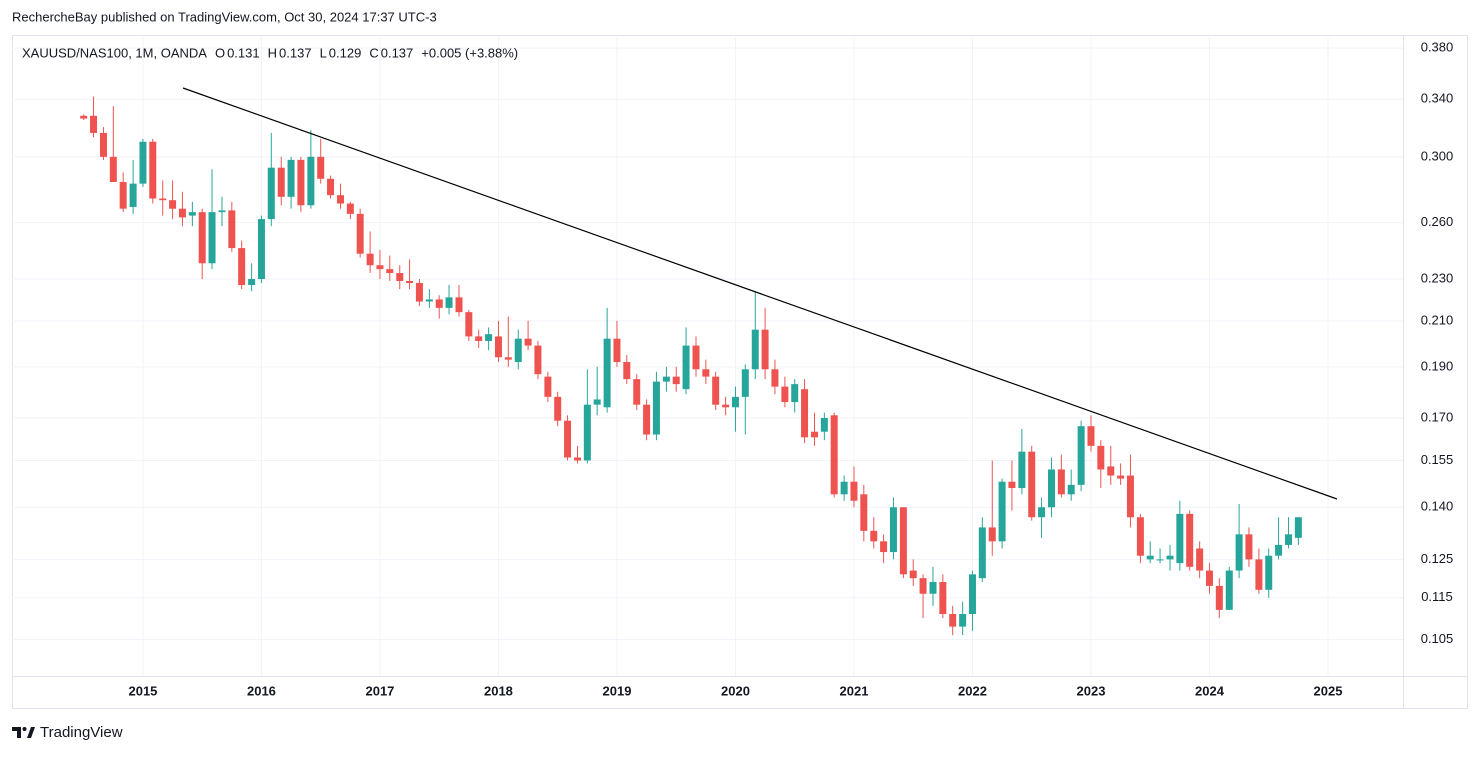 This screenshot has width=1480, height=759. Describe the element at coordinates (261, 690) in the screenshot. I see `x-tick-label: 2016` at that location.